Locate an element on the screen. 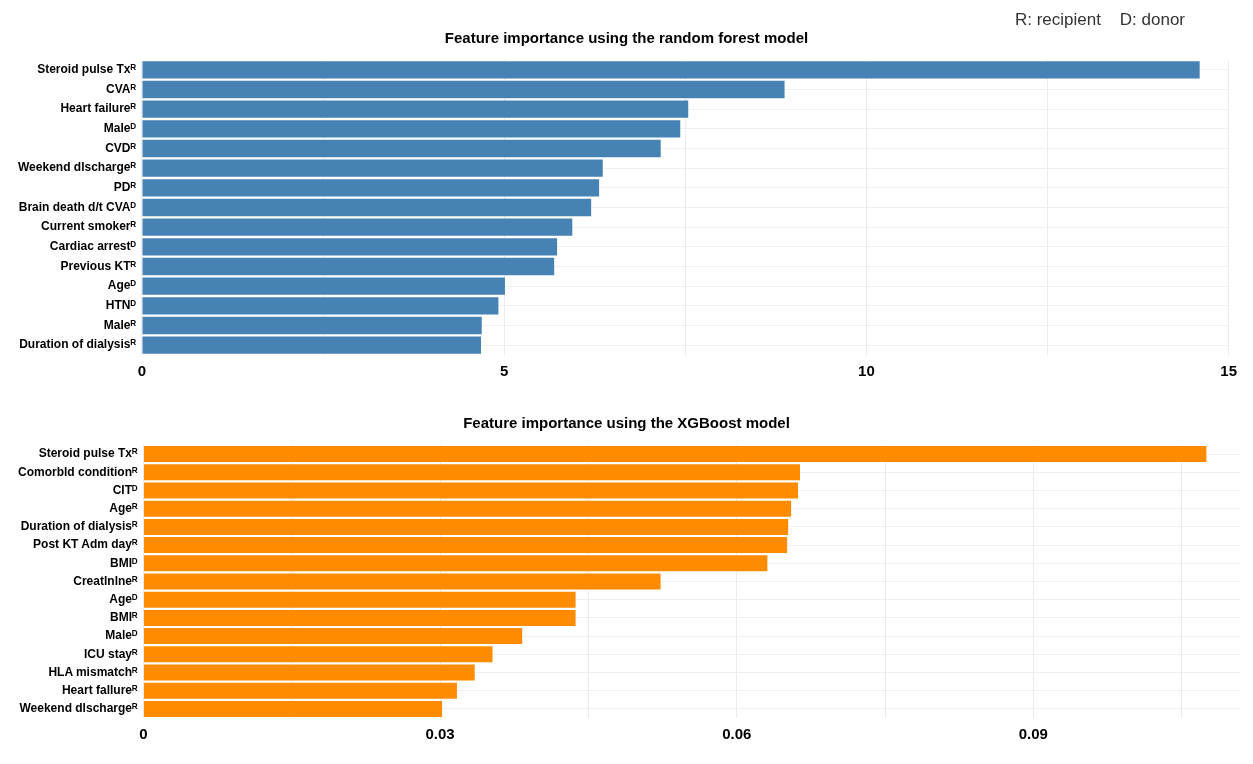  y-tick-label: PDᴿ is located at coordinates (125, 187).